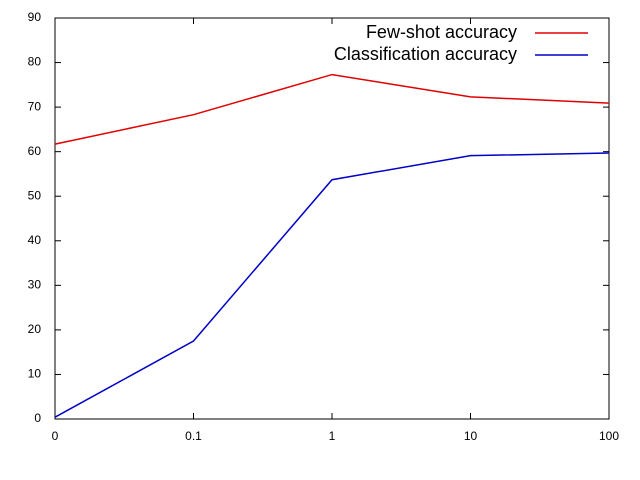  What do you see at coordinates (37, 418) in the screenshot?
I see `y-tick-label: 0` at bounding box center [37, 418].